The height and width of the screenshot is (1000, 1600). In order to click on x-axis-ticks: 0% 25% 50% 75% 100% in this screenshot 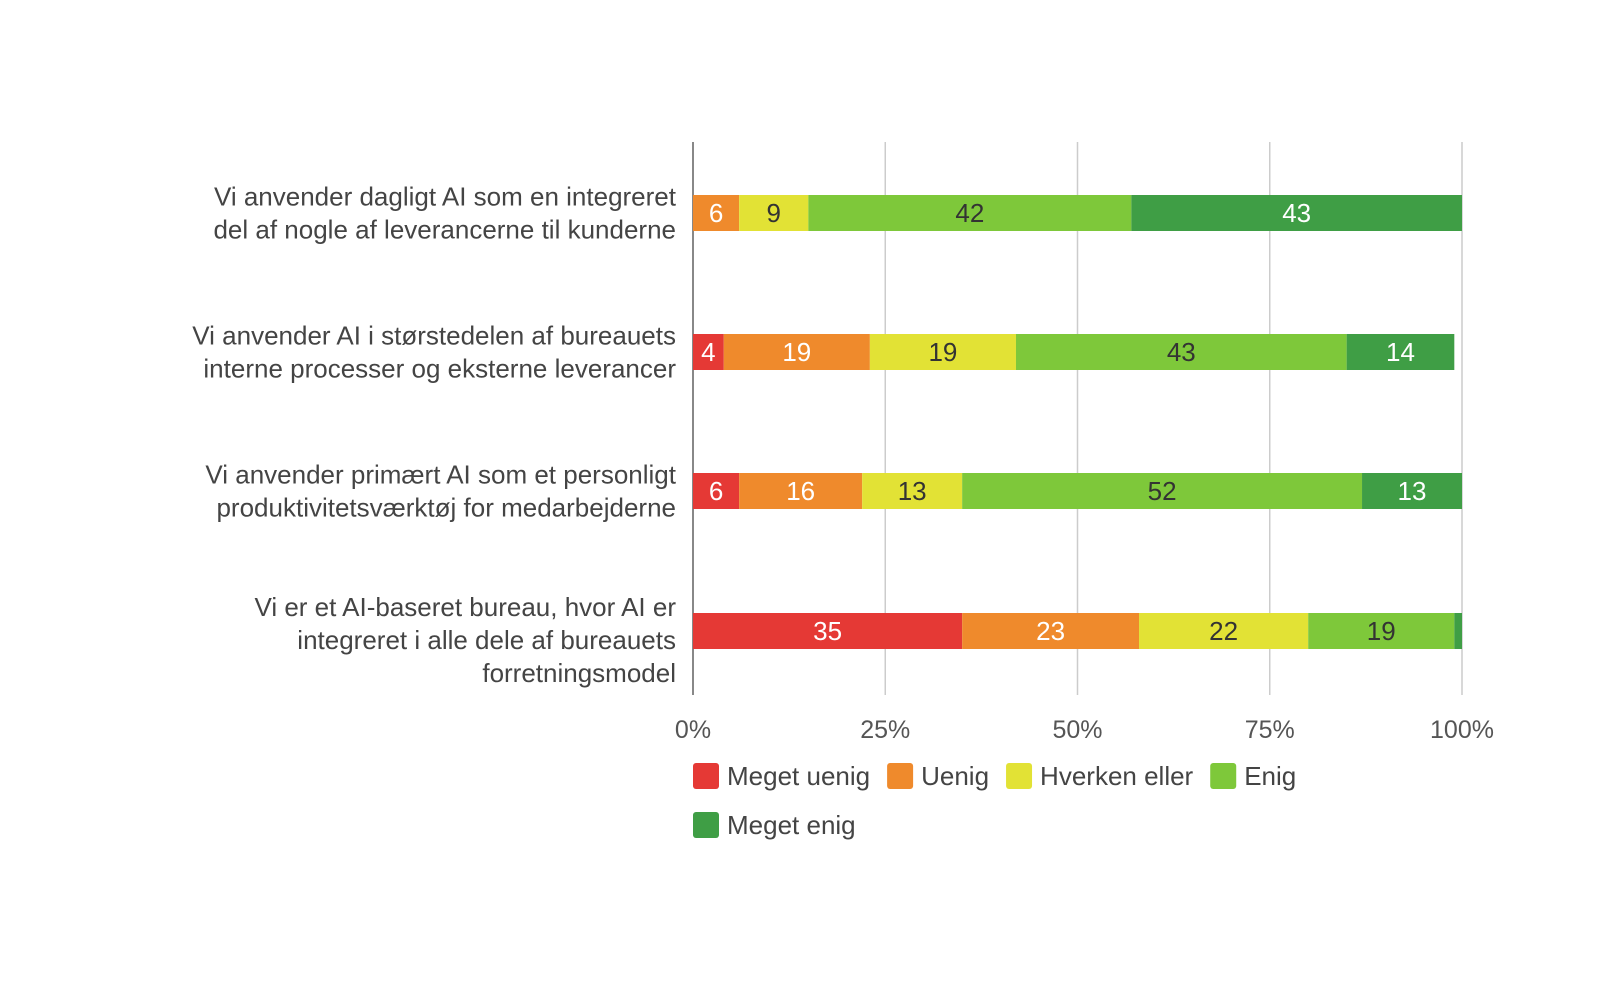, I will do `click(1084, 730)`.